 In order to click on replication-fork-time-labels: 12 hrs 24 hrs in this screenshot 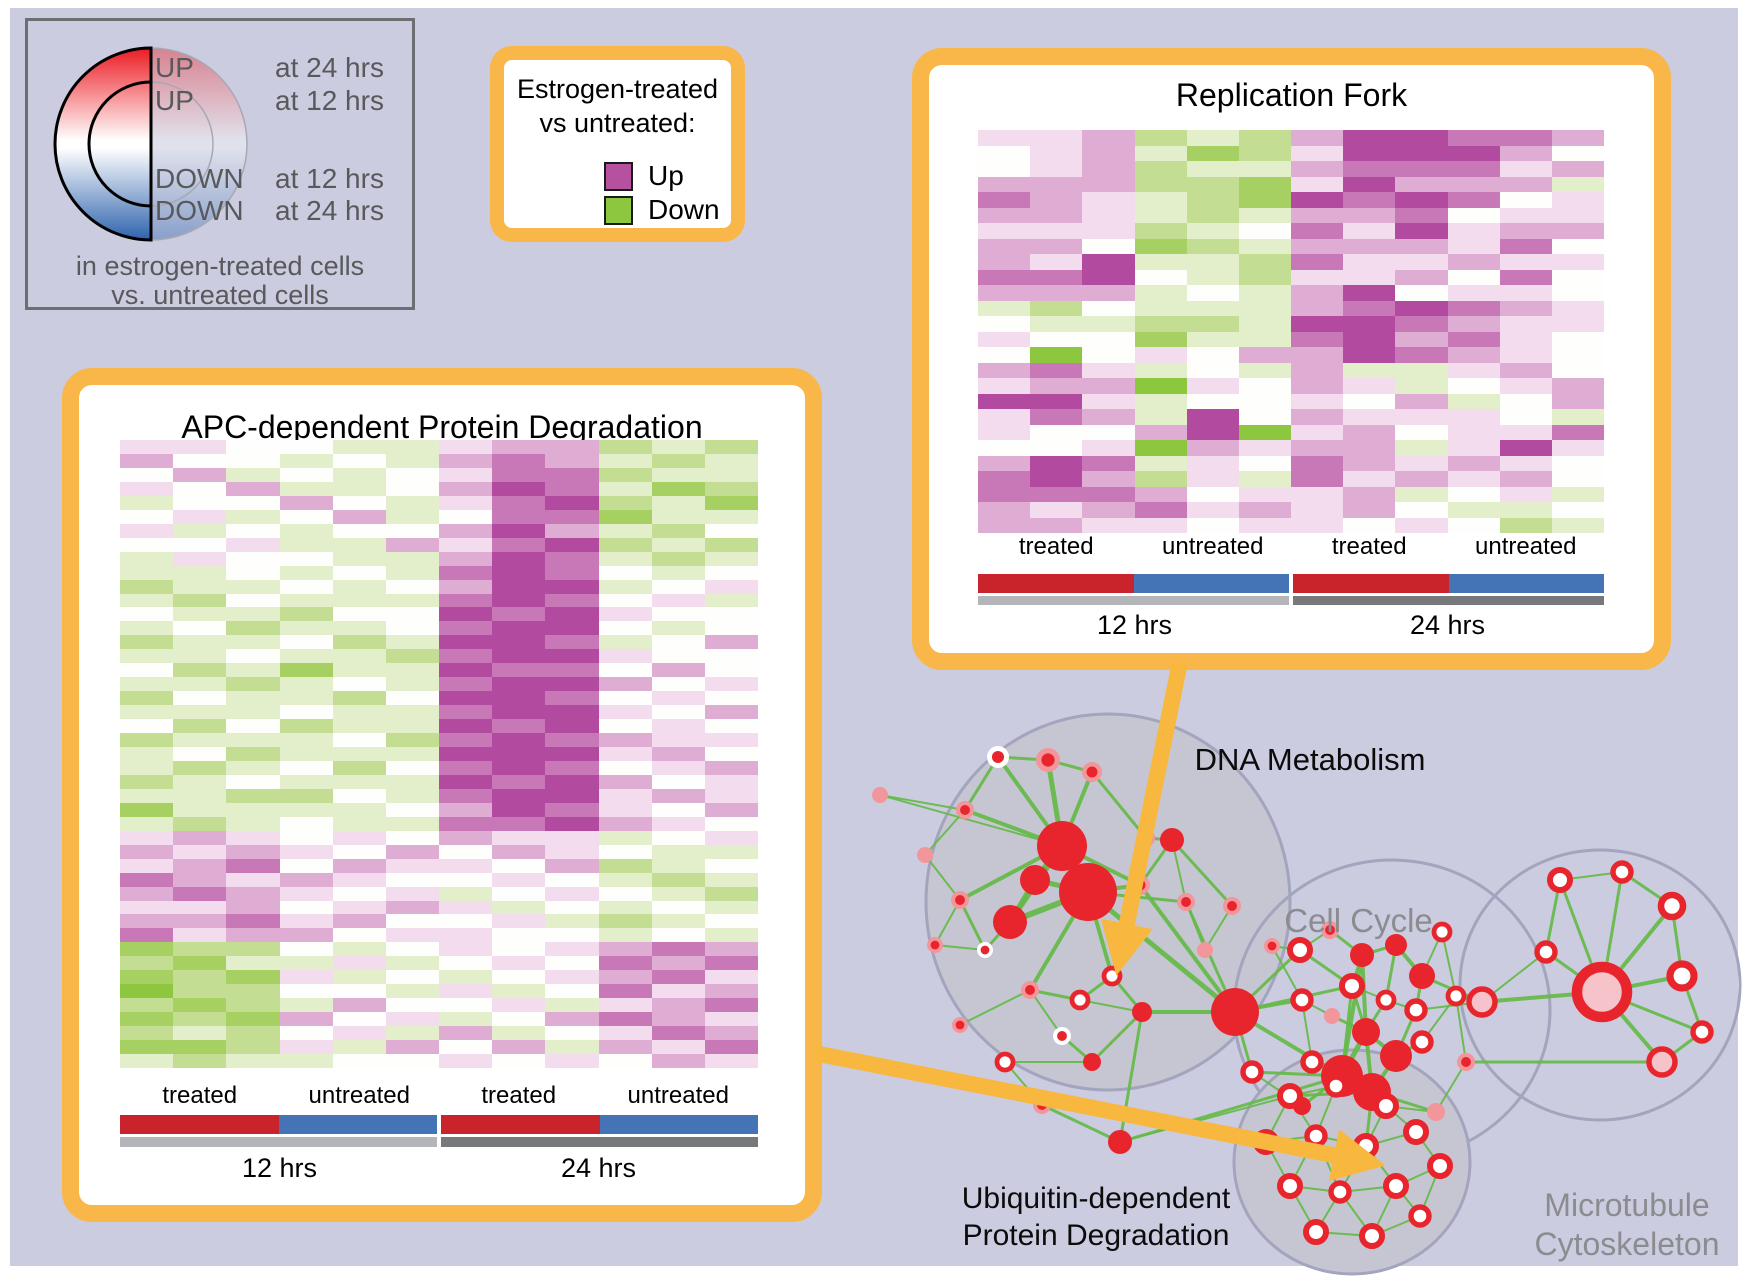, I will do `click(1291, 625)`.